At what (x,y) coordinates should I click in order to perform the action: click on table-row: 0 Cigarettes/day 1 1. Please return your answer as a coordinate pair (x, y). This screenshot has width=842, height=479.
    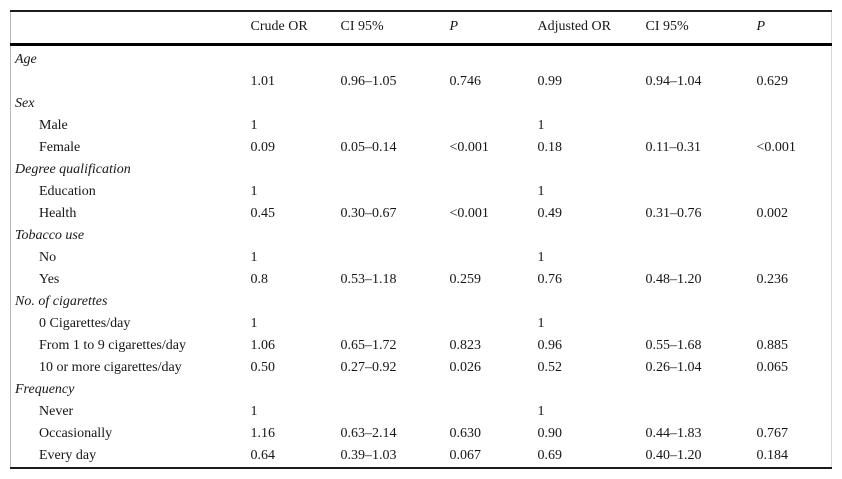
    Looking at the image, I should click on (421, 324).